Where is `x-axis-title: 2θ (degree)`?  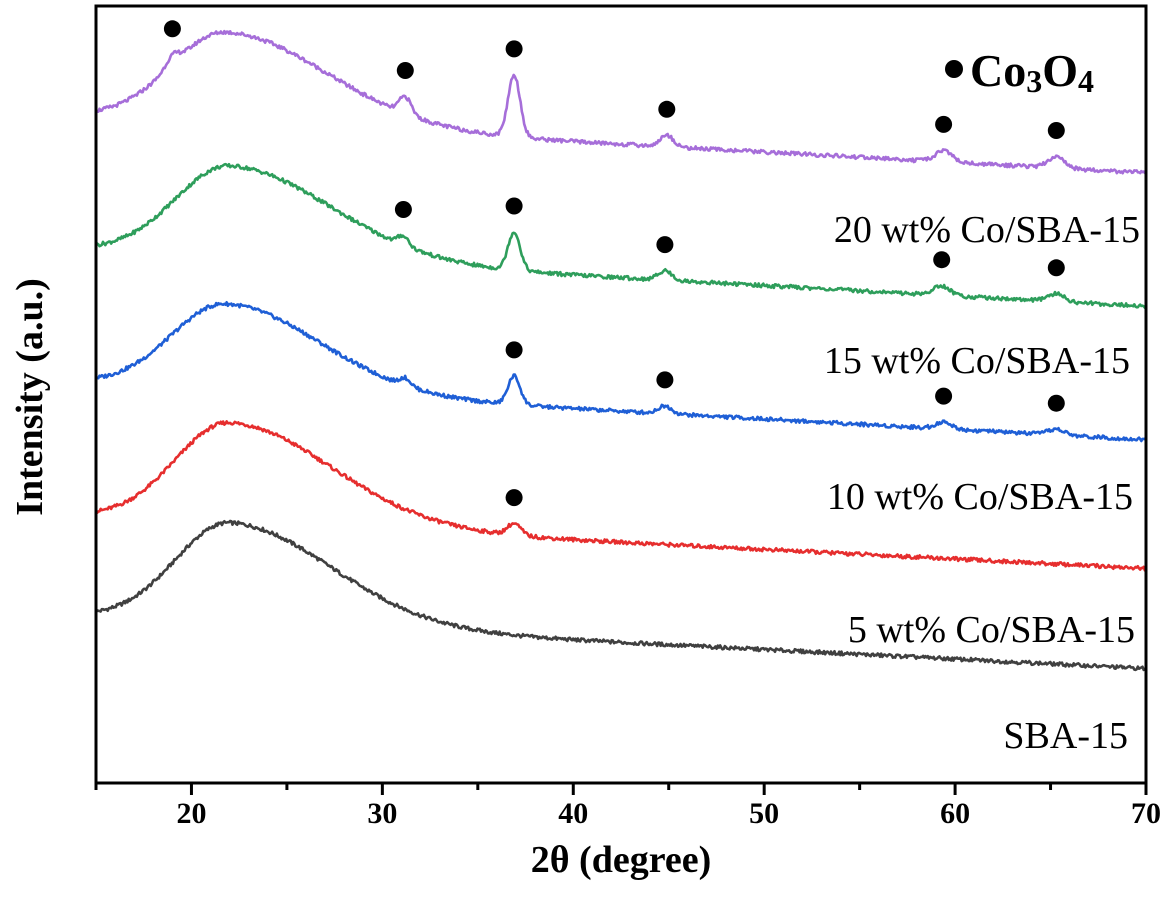 x-axis-title: 2θ (degree) is located at coordinates (621, 860).